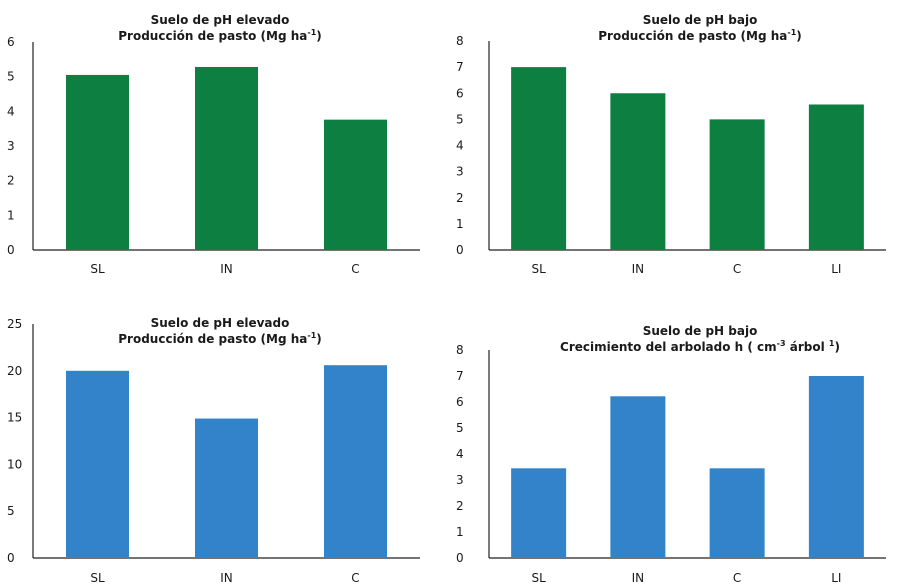 The image size is (899, 584). I want to click on y-tick-label: 15, so click(14, 418).